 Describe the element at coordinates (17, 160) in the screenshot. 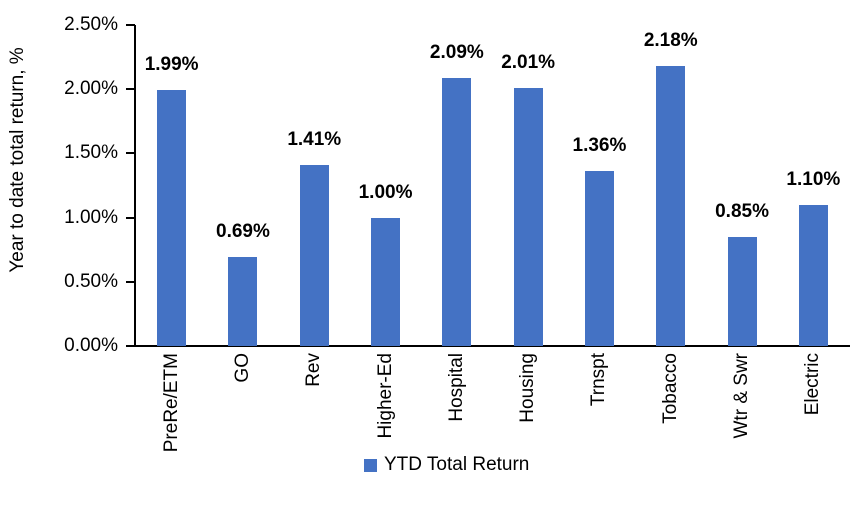

I see `y-axis-title: Year to date total return, %` at that location.